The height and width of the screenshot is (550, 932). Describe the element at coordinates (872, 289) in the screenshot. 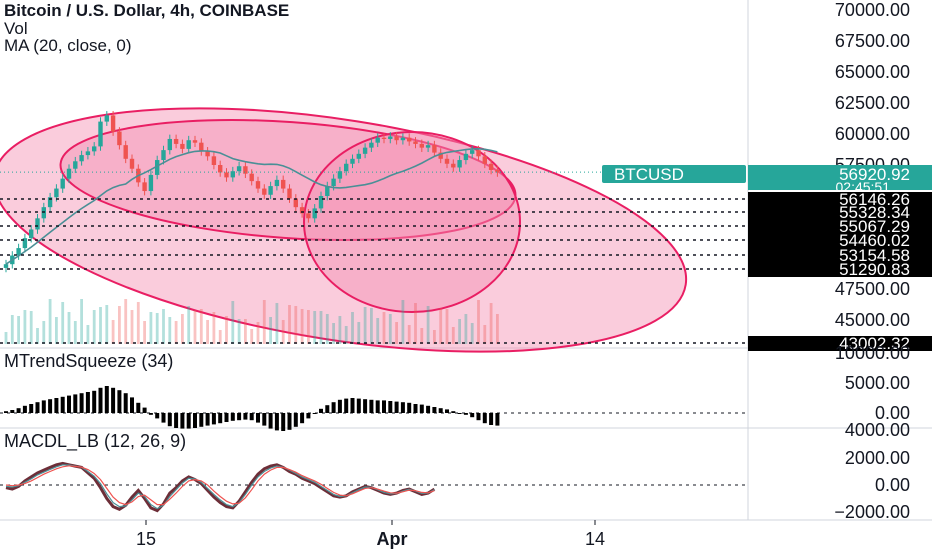

I see `price-tick-label: 47500.00` at that location.